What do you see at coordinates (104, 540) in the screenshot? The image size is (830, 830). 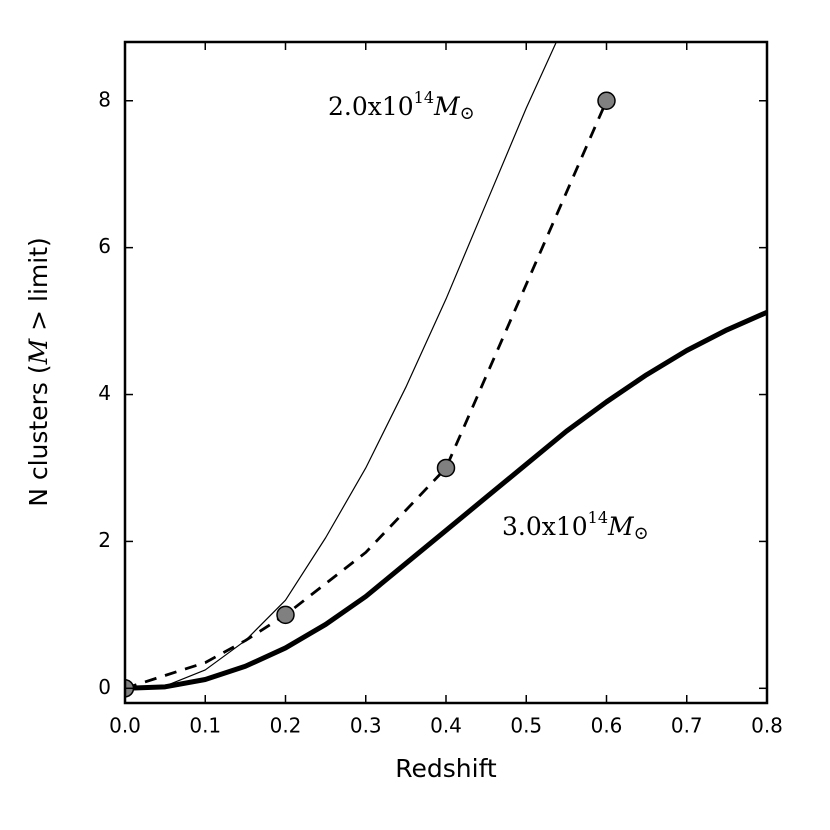 I see `y-tick-label: 2` at bounding box center [104, 540].